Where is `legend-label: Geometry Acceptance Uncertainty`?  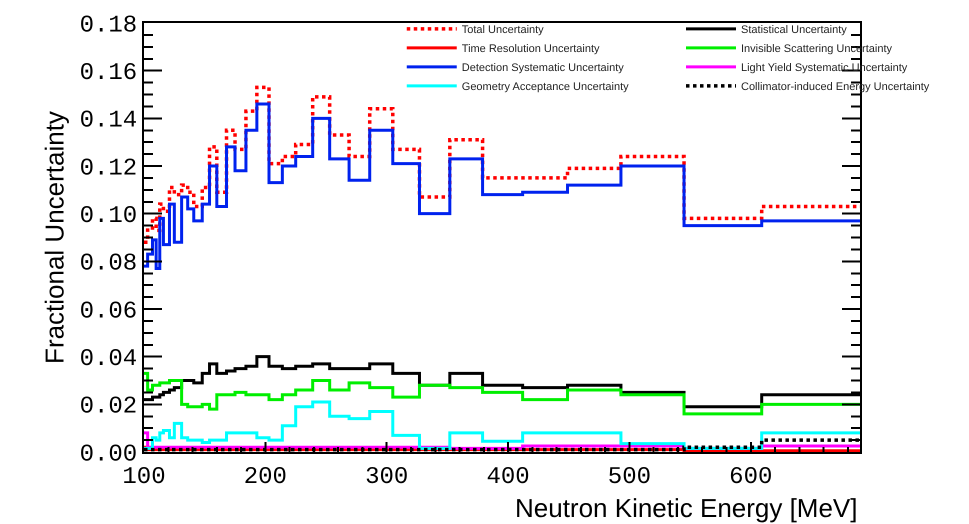 legend-label: Geometry Acceptance Uncertainty is located at coordinates (546, 87).